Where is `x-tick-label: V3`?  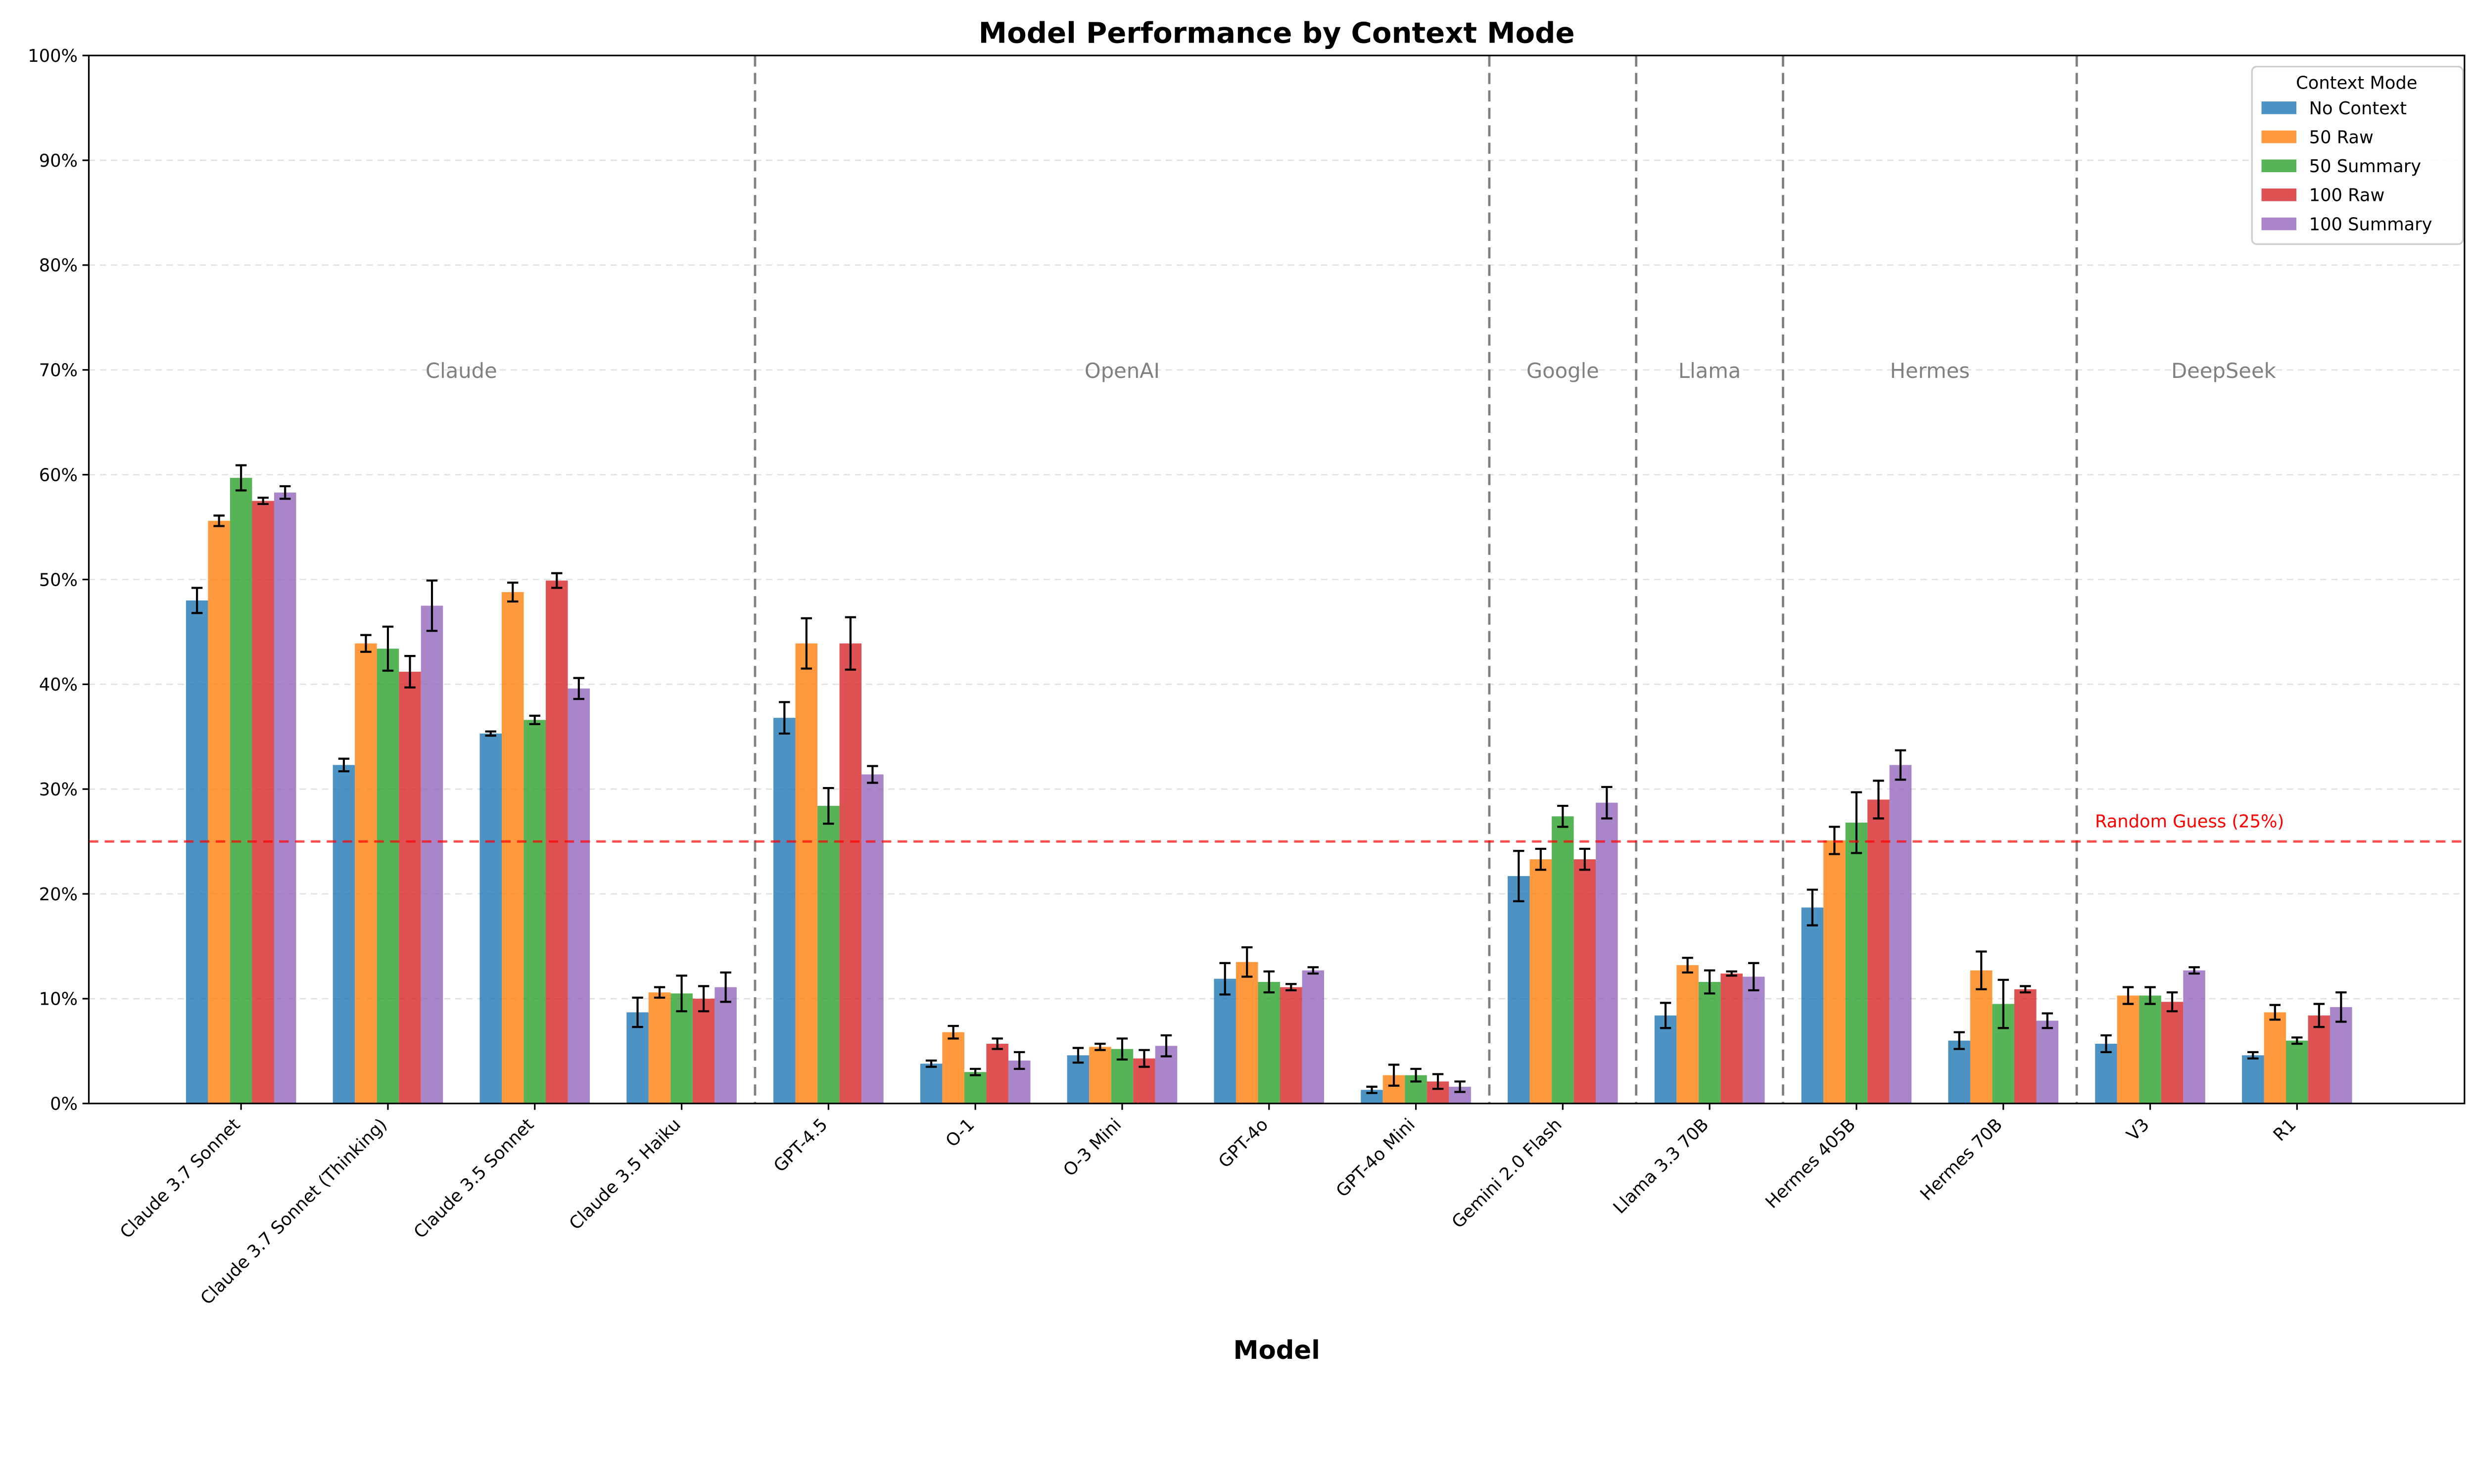 x-tick-label: V3 is located at coordinates (2138, 1129).